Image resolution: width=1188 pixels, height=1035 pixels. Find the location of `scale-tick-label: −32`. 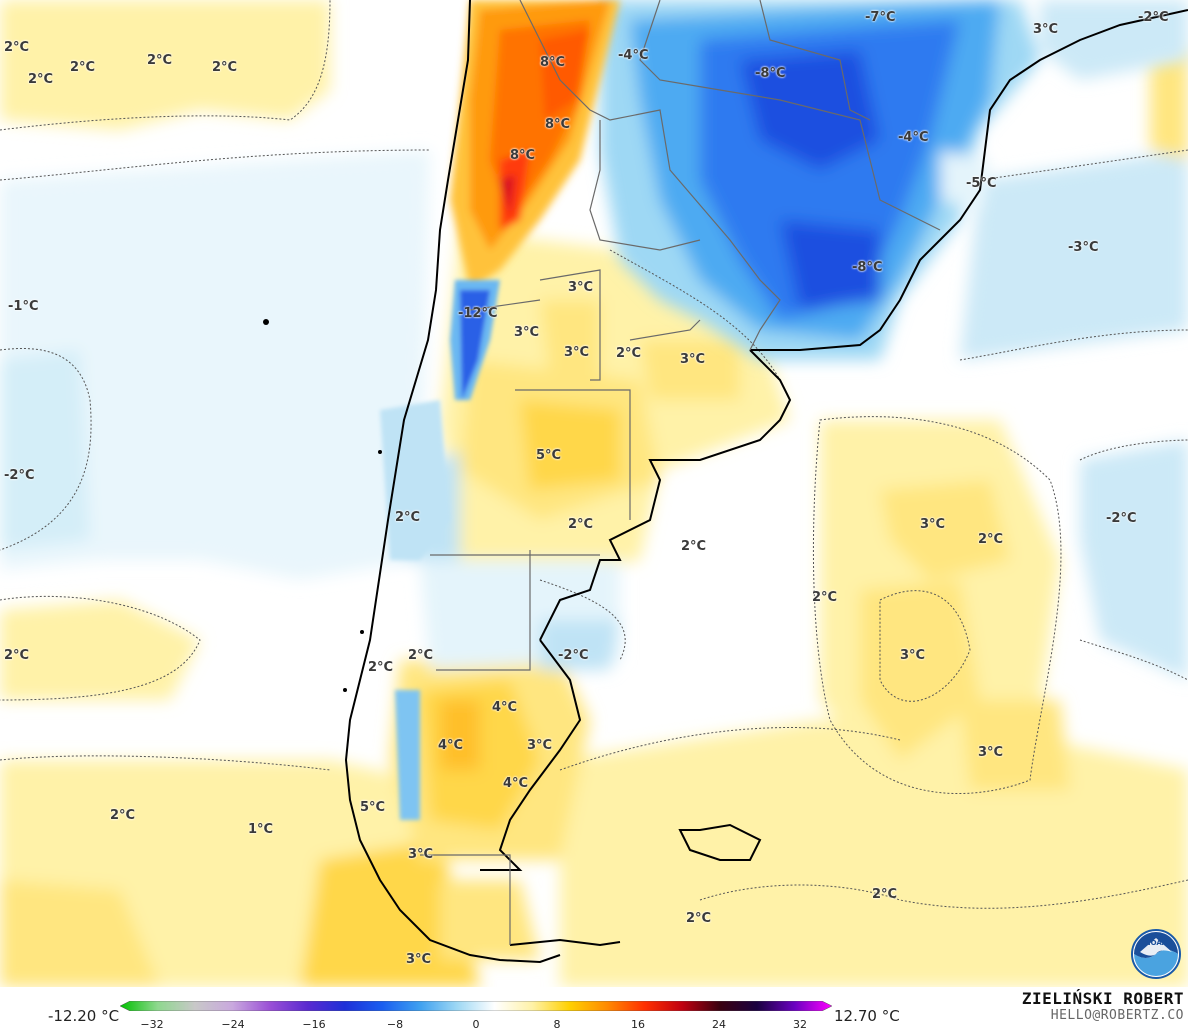

scale-tick-label: −32 is located at coordinates (152, 1024).